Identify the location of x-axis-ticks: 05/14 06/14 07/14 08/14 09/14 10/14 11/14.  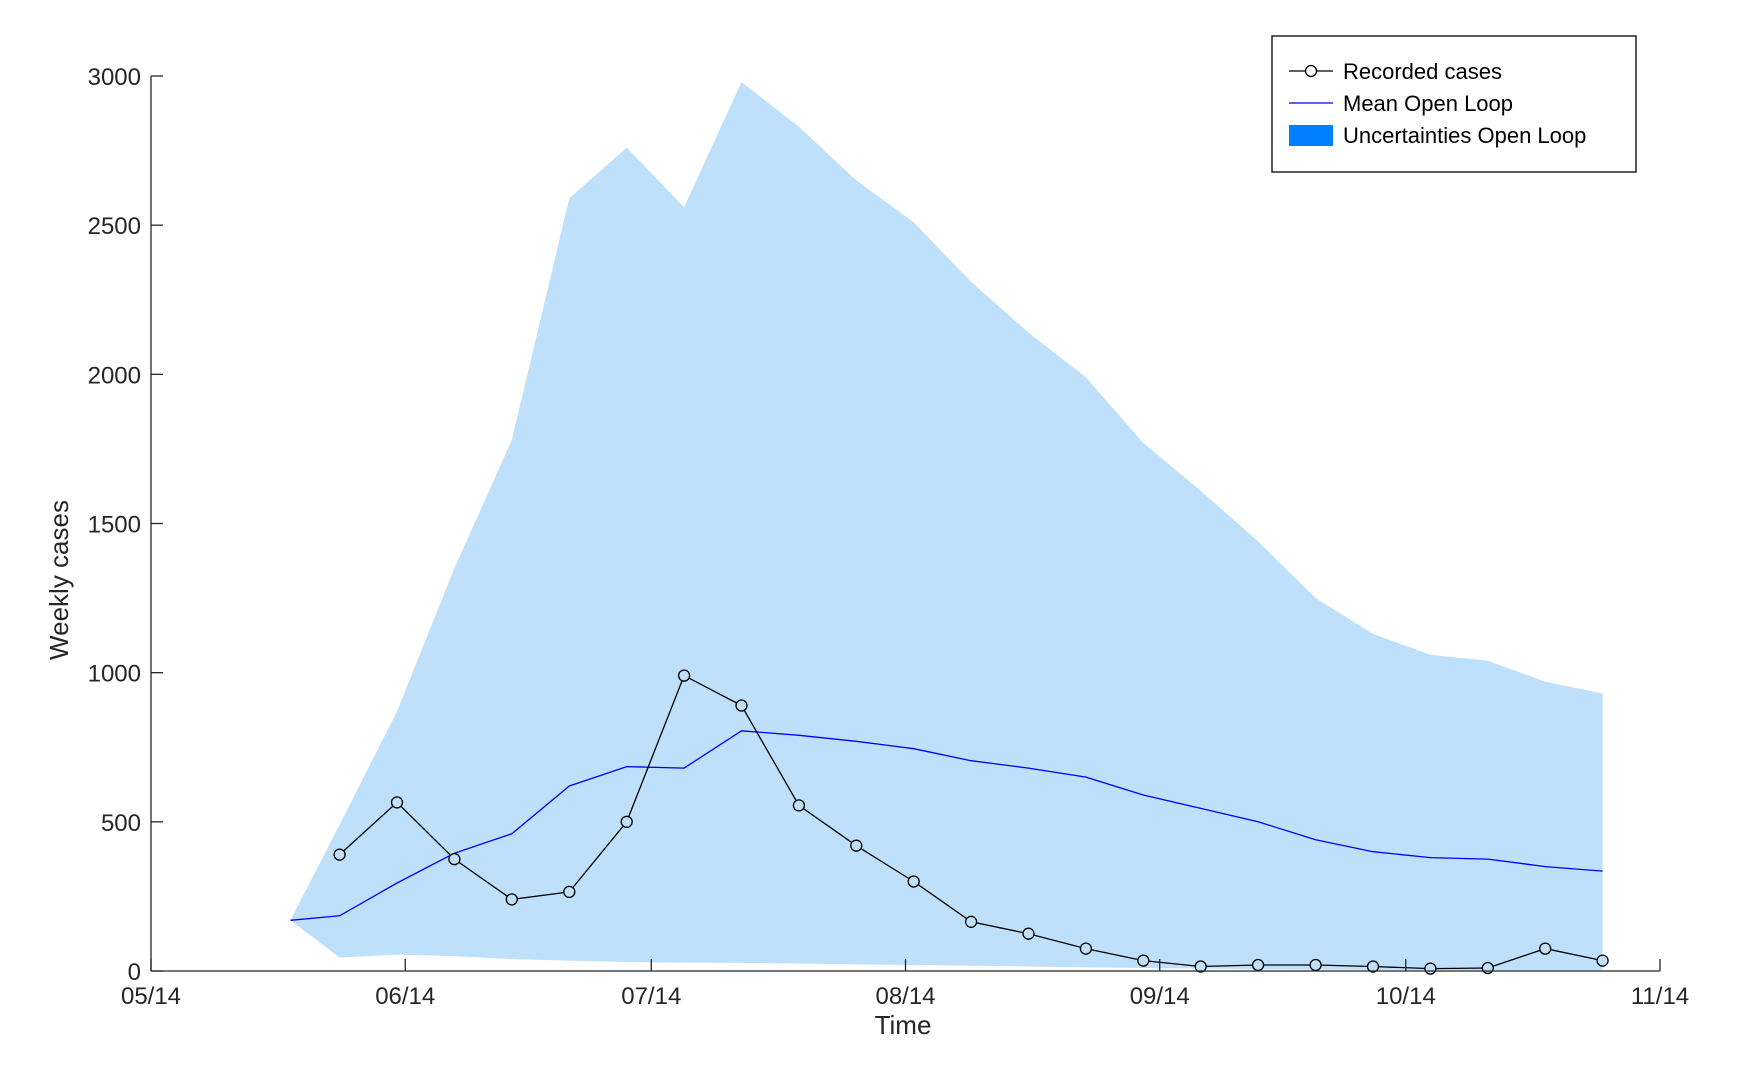
(905, 984).